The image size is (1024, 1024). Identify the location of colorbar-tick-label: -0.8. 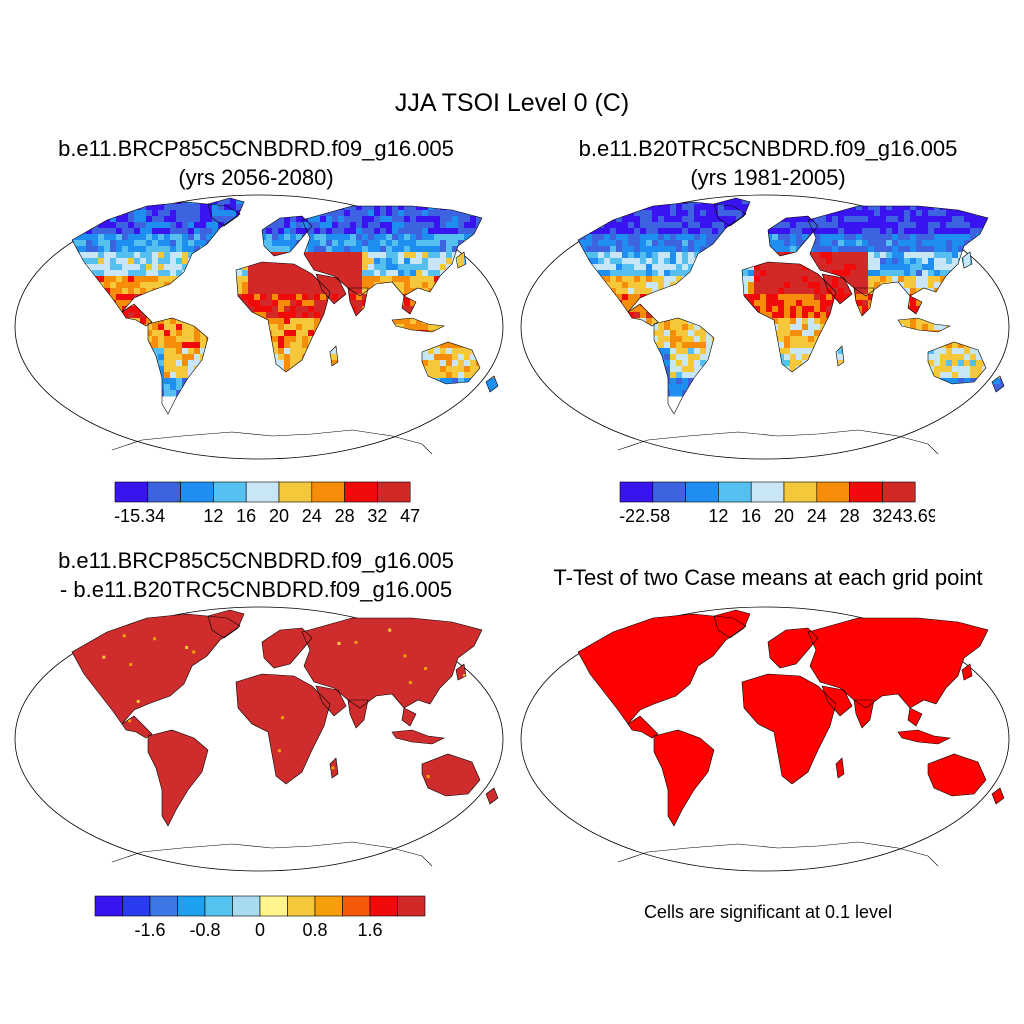
(204, 930).